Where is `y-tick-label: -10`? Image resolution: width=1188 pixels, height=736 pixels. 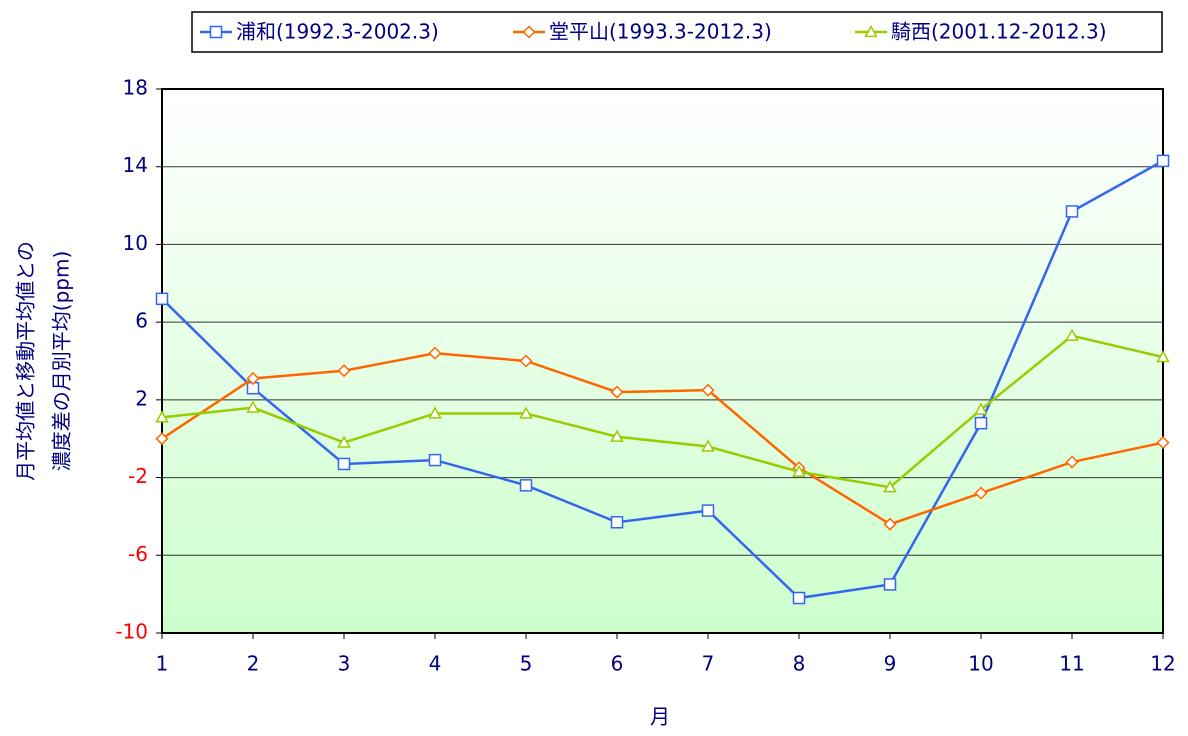 y-tick-label: -10 is located at coordinates (131, 632).